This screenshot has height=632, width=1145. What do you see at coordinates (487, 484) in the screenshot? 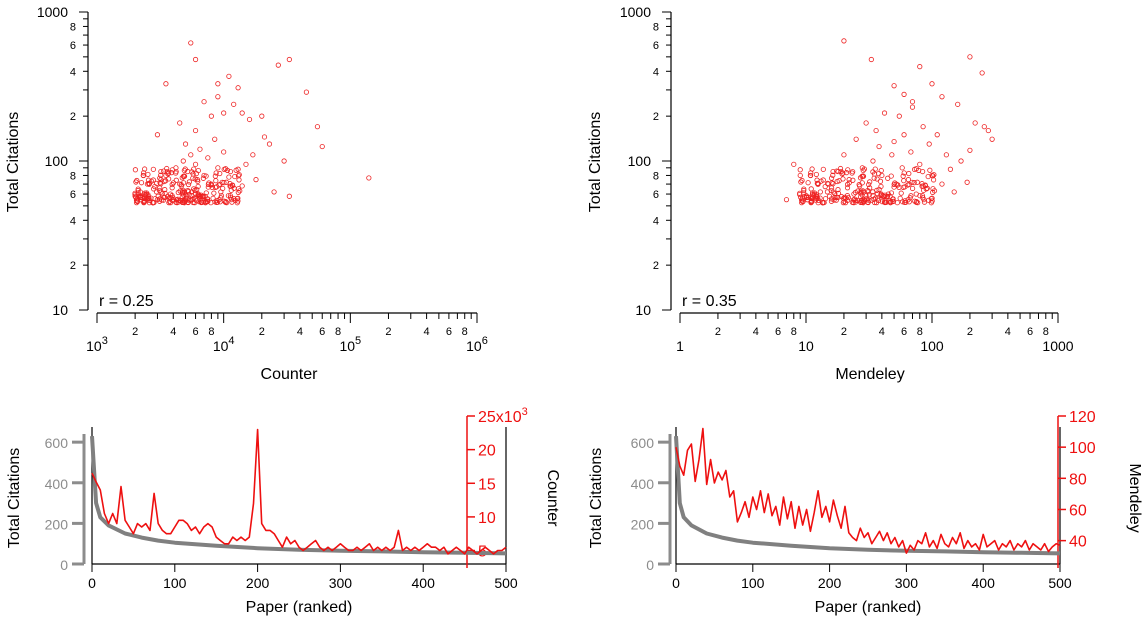
I see `y-right-tick-label: 15` at bounding box center [487, 484].